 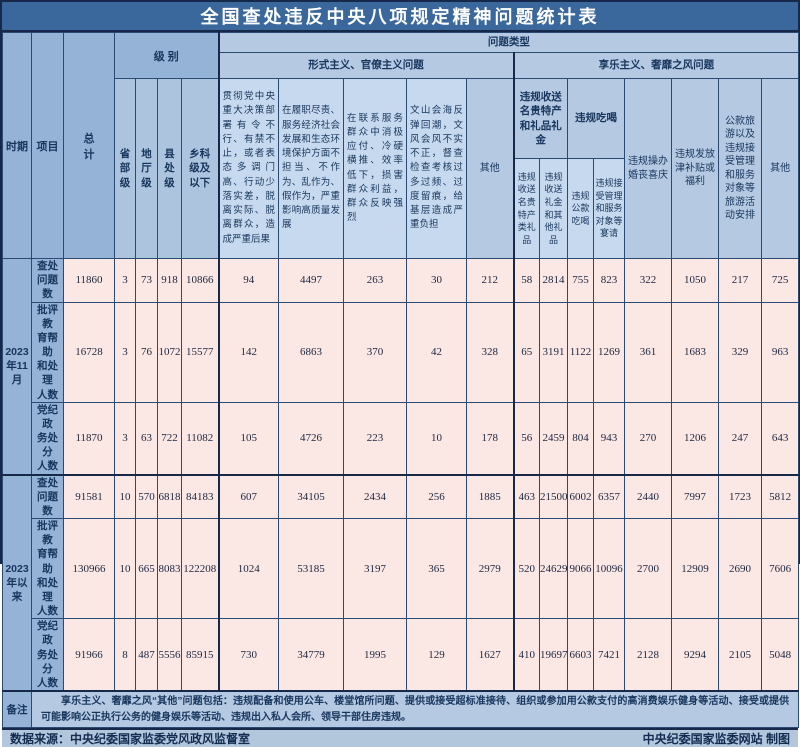 What do you see at coordinates (365, 65) in the screenshot?
I see `col-group-formalism: 形式主义、官僚主义问题` at bounding box center [365, 65].